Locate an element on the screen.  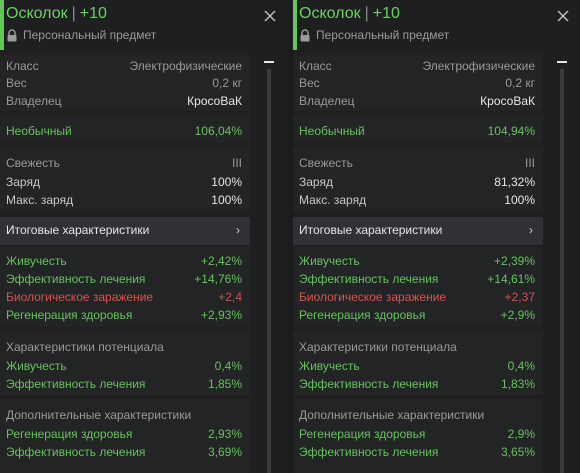
stat-value: 0,4% is located at coordinates (521, 366).